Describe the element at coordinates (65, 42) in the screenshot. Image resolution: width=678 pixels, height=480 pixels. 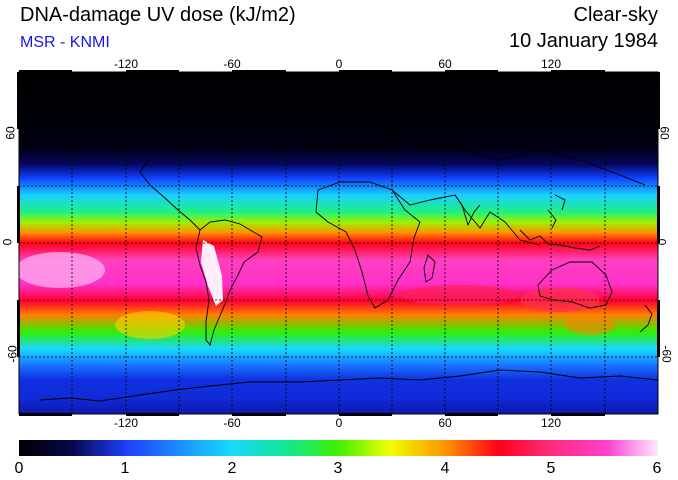
I see `source-label: MSR - KNMI` at that location.